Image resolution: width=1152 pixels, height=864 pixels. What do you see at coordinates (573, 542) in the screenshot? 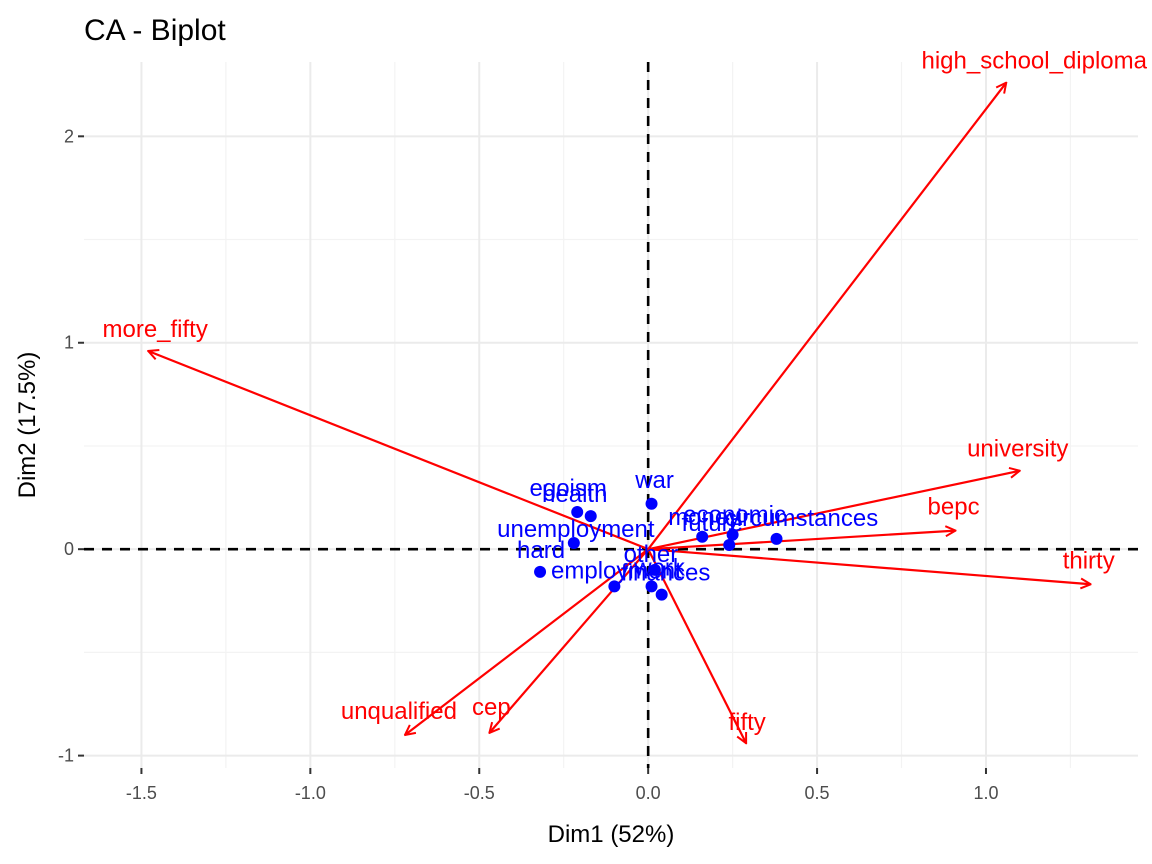
I see `row-point-unemployment` at bounding box center [573, 542].